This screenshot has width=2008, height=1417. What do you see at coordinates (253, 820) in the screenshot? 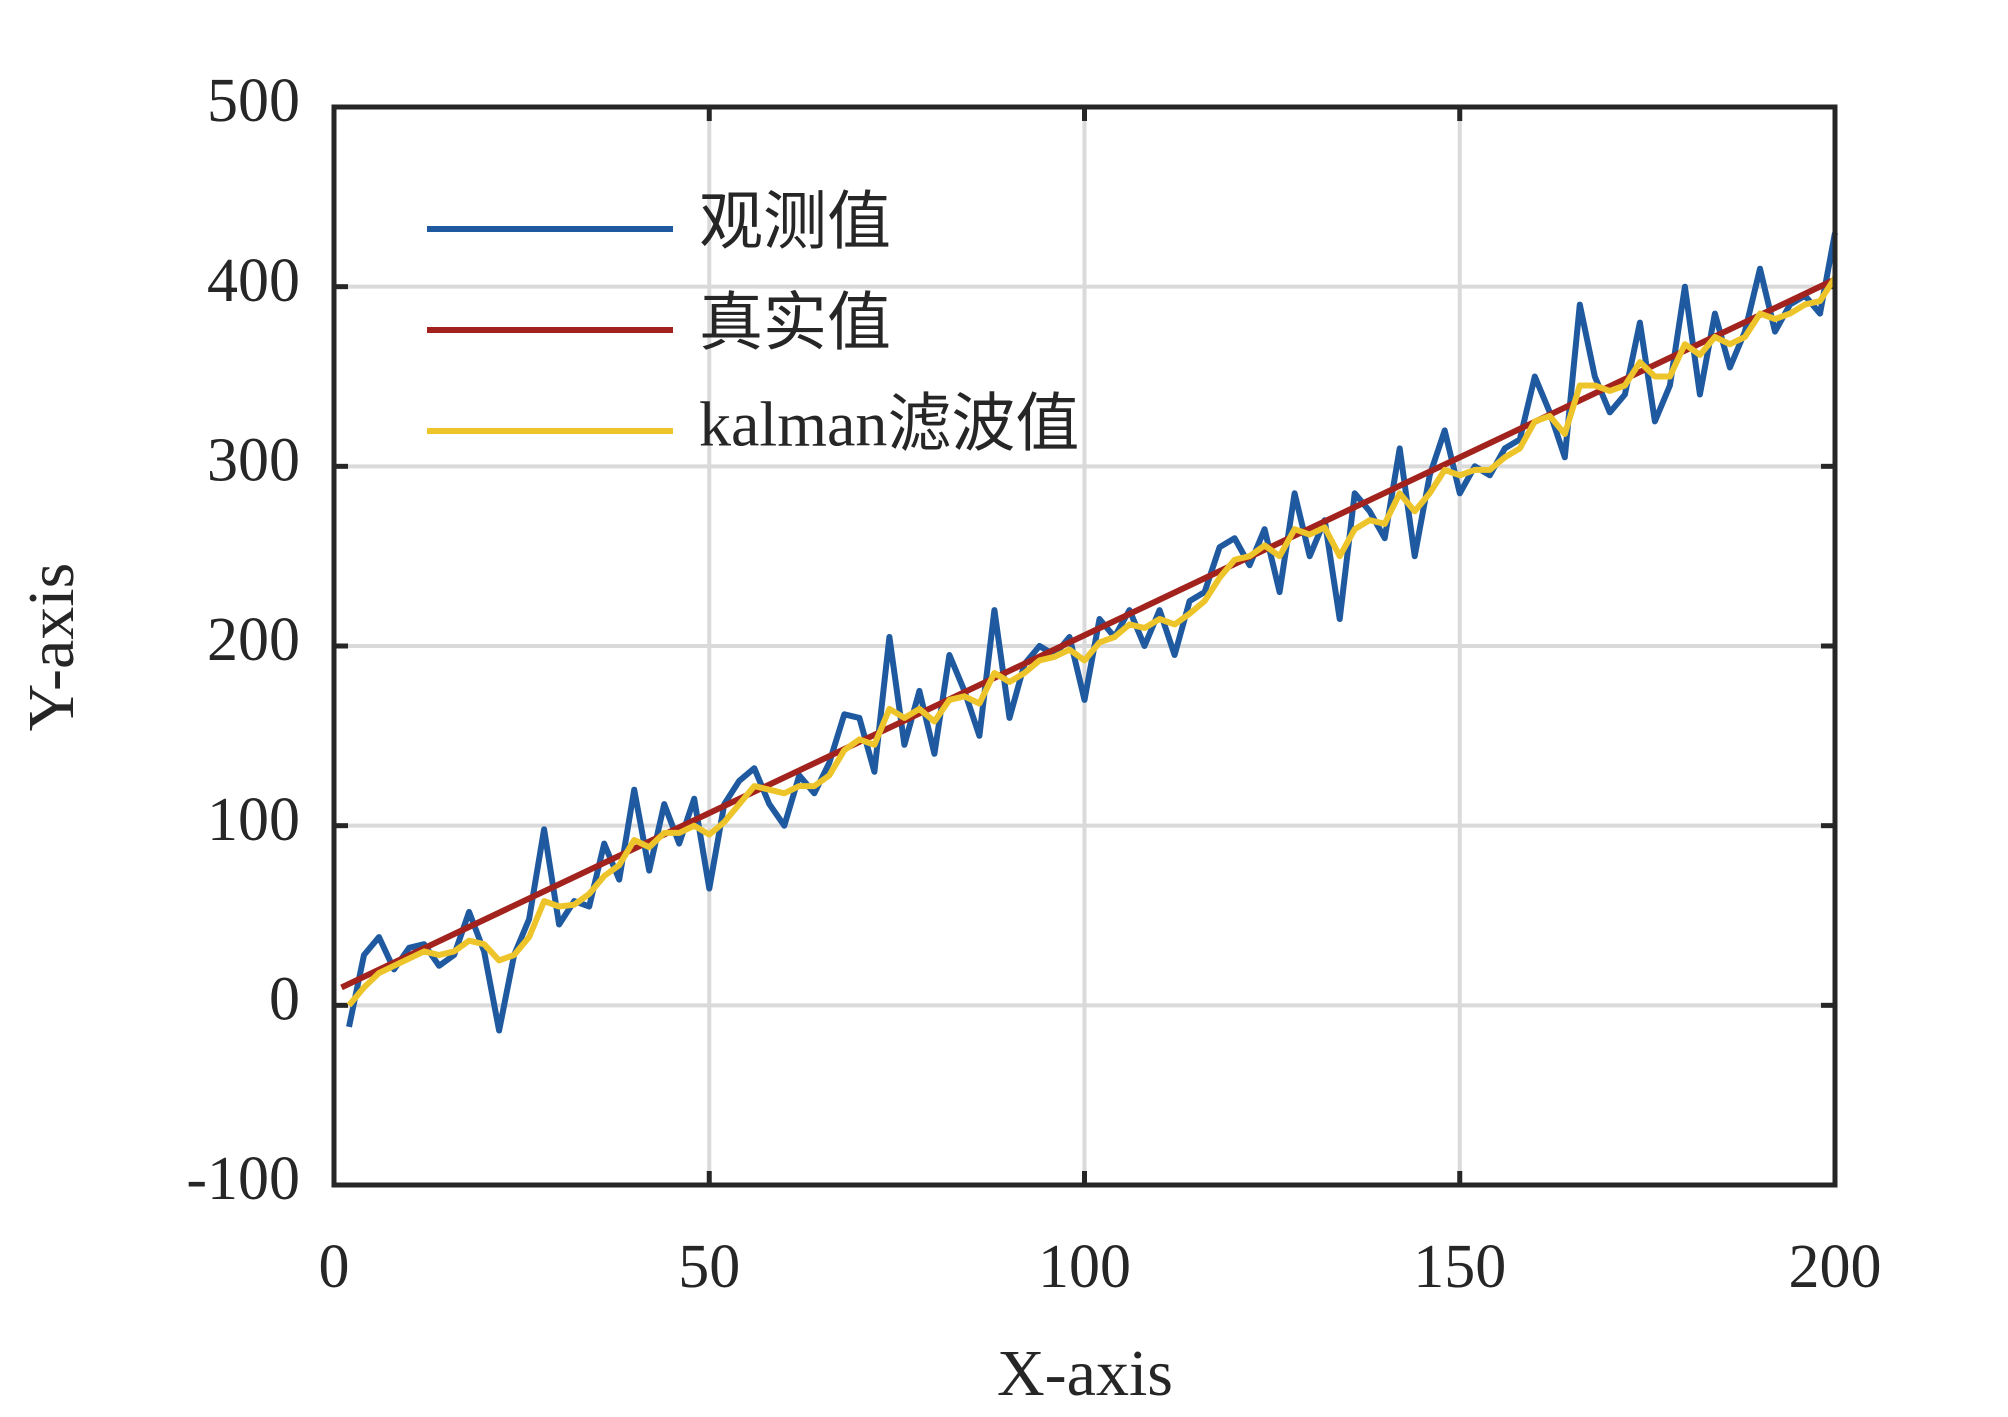
I see `y-tick-label: 100` at bounding box center [253, 820].